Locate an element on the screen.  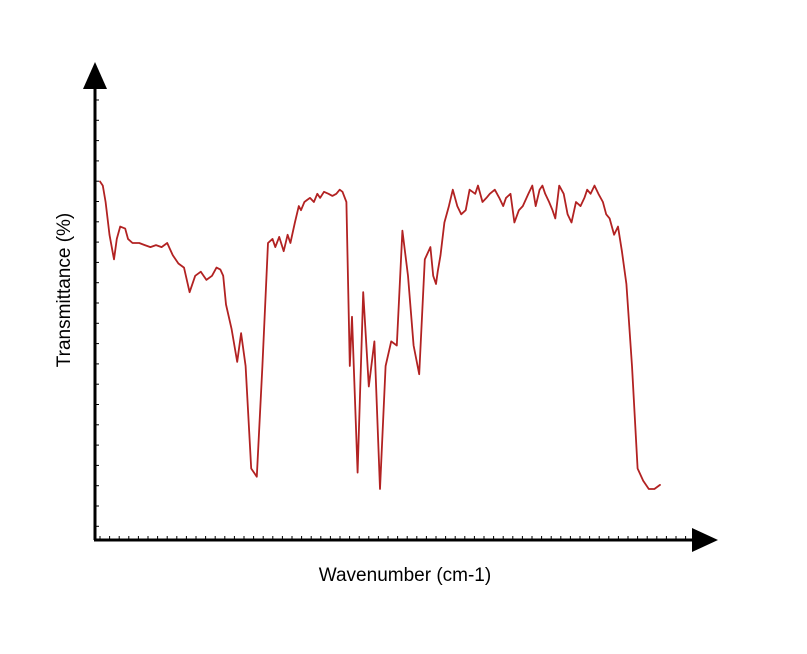
y-axis-arrowhead is located at coordinates (95, 75).